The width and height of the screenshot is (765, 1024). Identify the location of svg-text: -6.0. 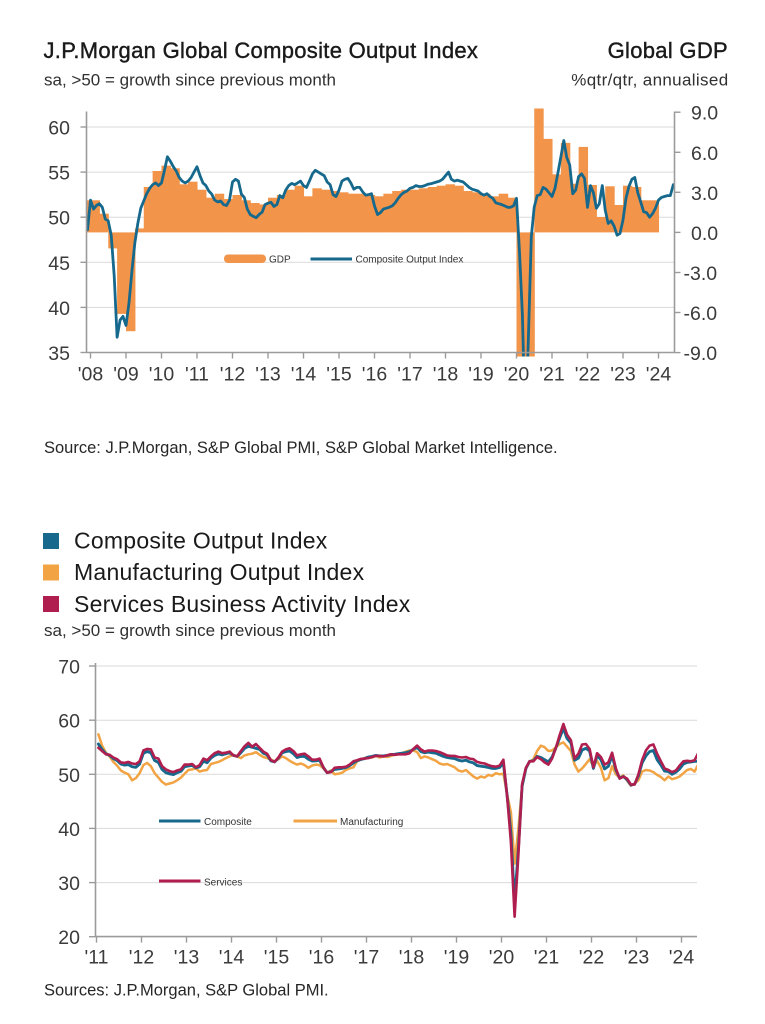
(701, 314).